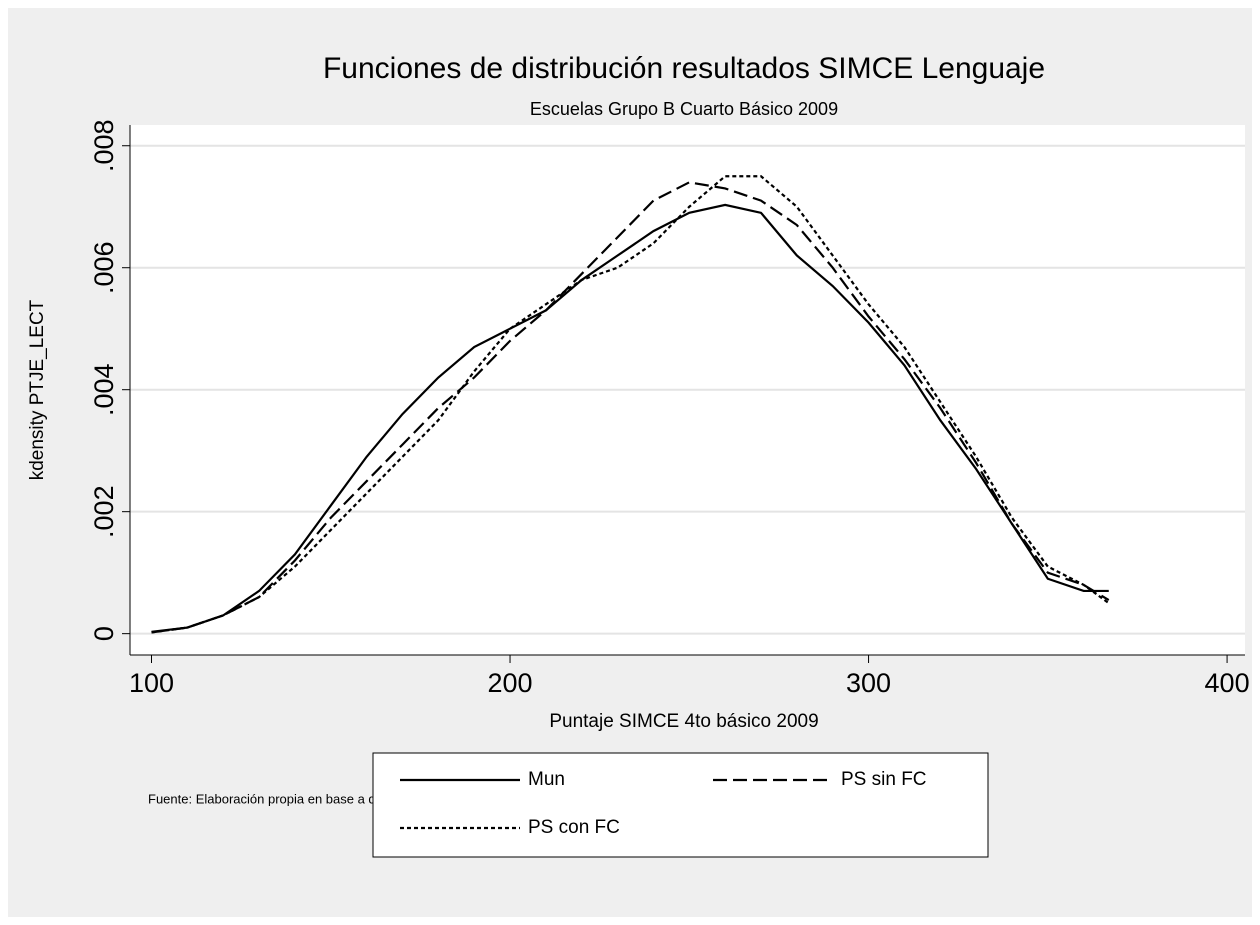 The image size is (1260, 925). I want to click on y-tick-label: 0, so click(104, 633).